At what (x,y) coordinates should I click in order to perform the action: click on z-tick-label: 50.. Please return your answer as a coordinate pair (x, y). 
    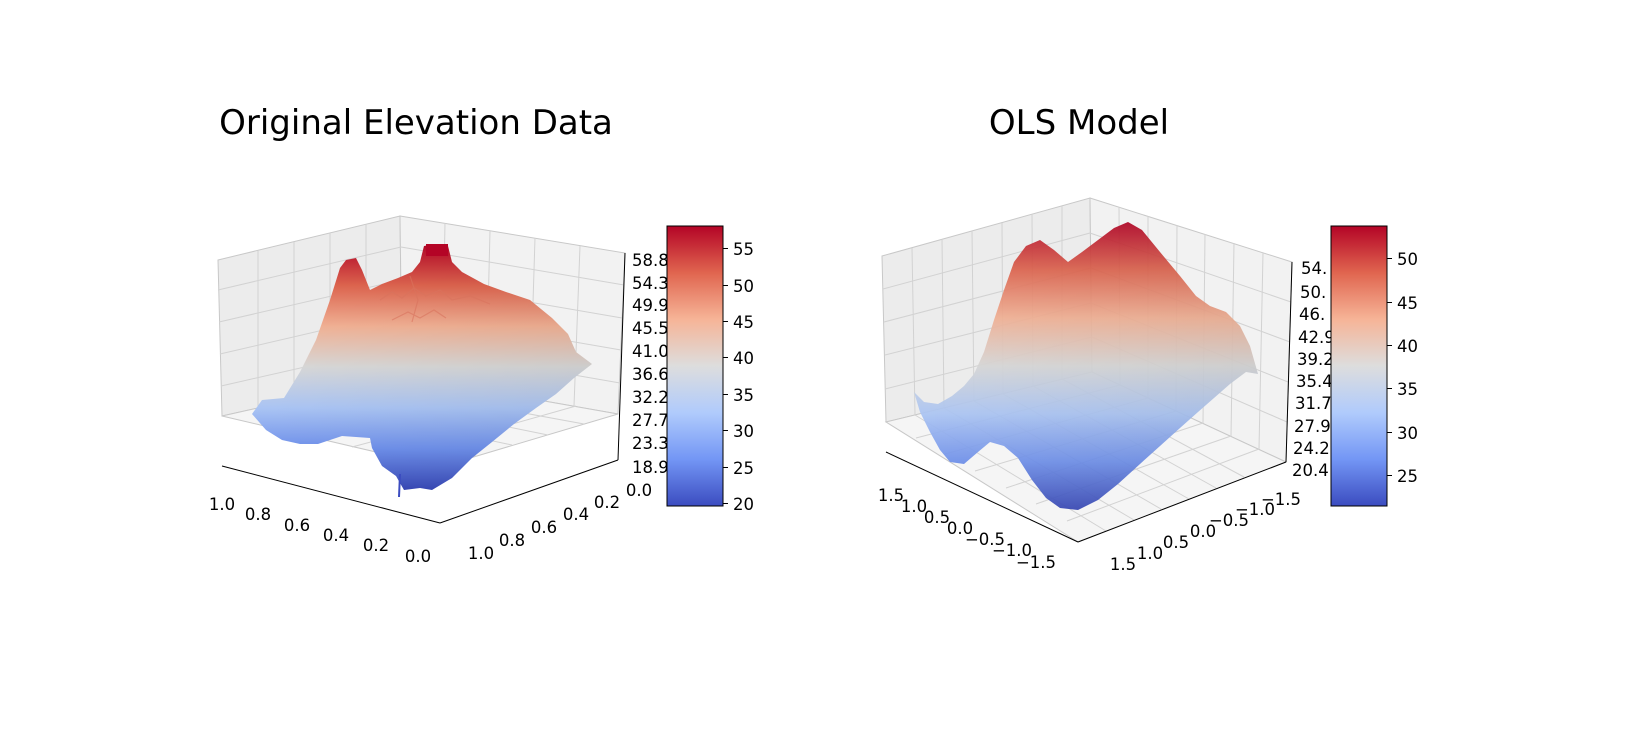
    Looking at the image, I should click on (1313, 292).